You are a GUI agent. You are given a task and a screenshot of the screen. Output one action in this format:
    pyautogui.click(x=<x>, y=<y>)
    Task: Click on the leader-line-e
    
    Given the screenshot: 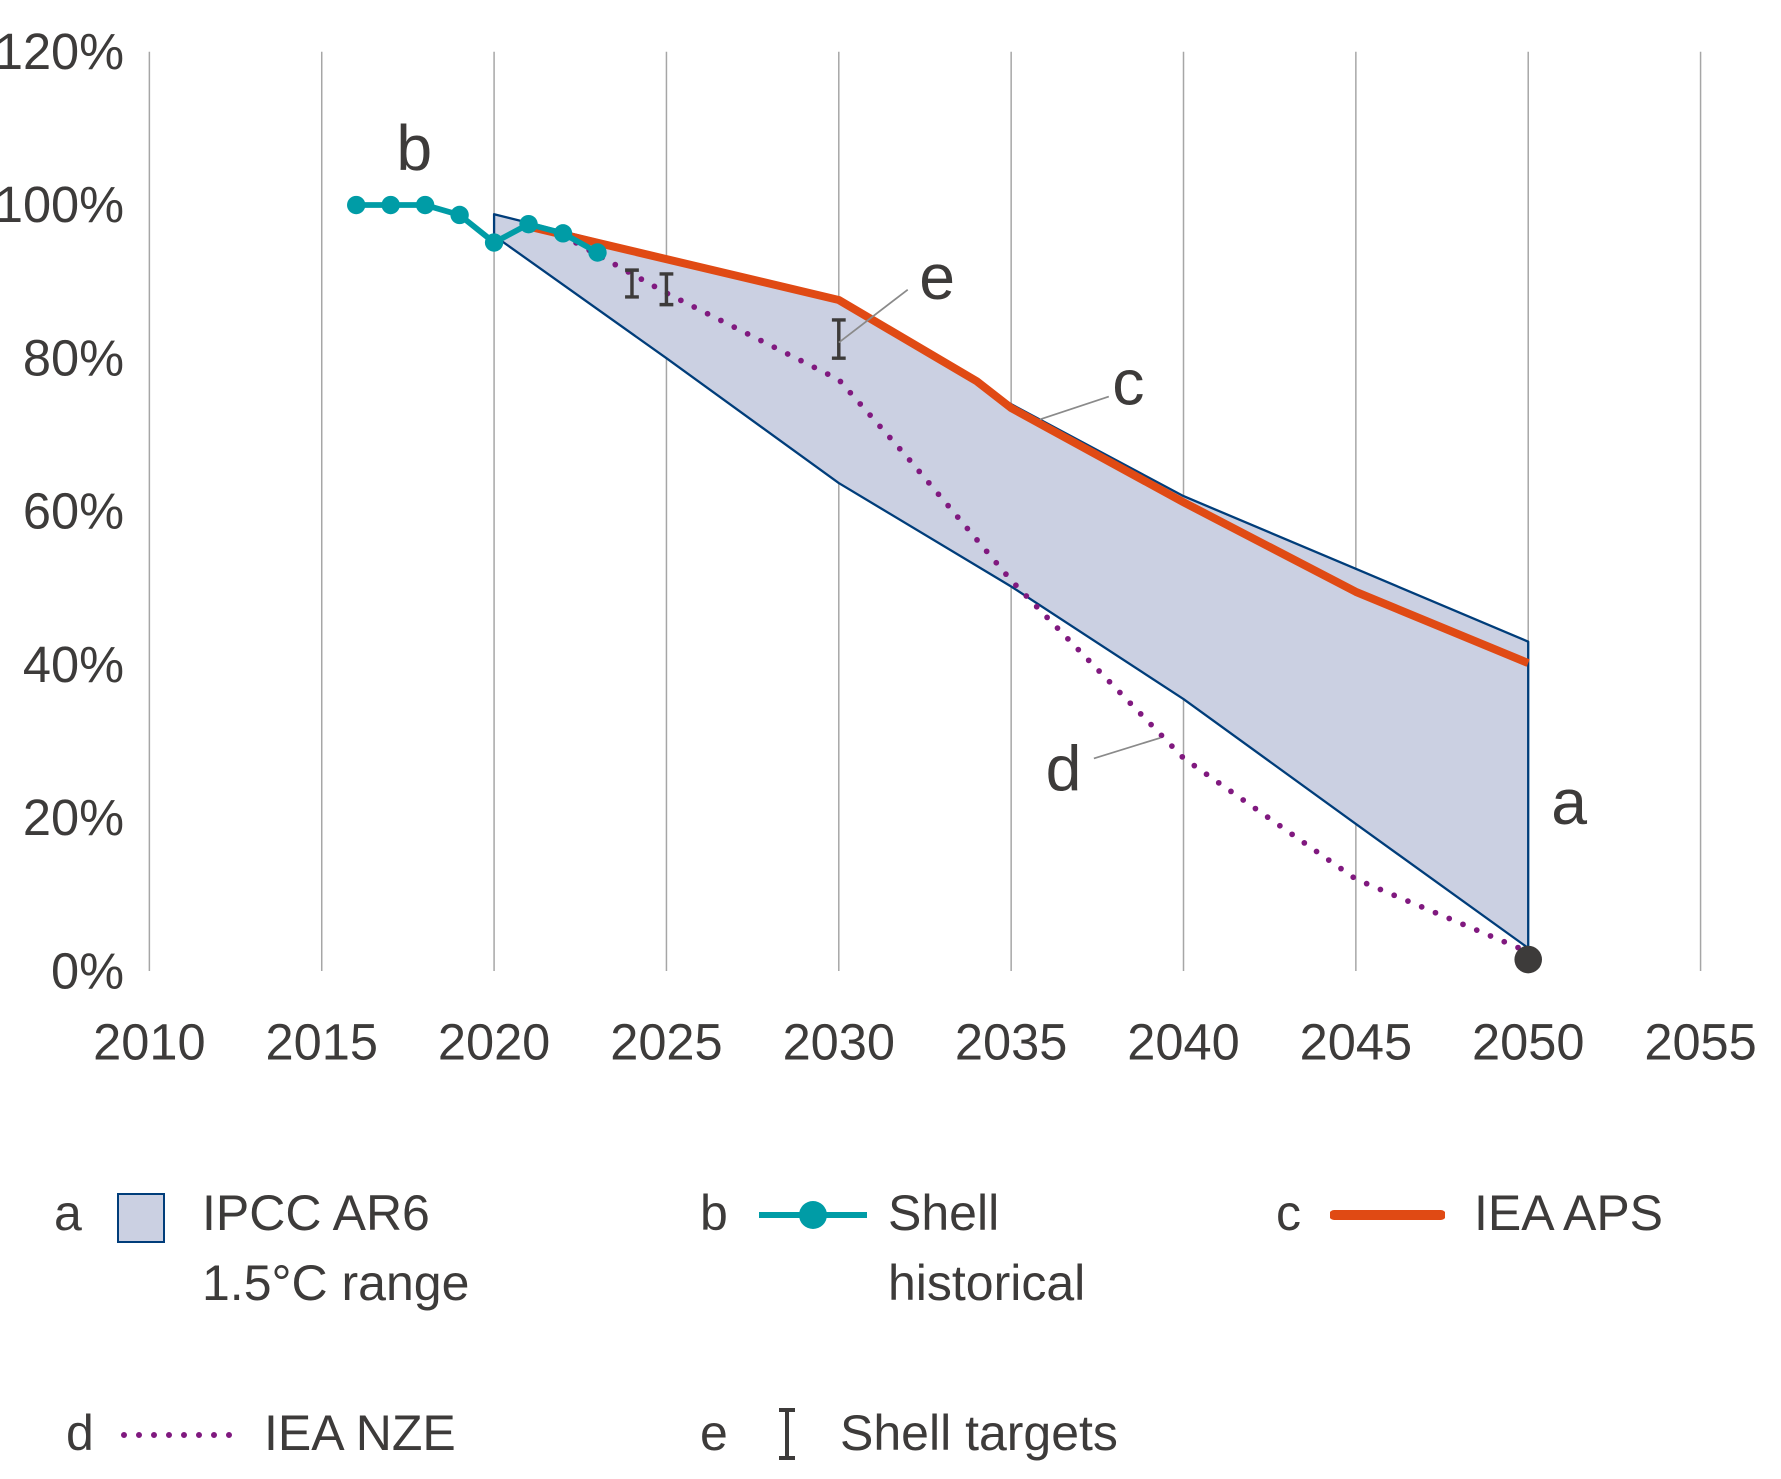 What is the action you would take?
    pyautogui.click(x=873, y=316)
    